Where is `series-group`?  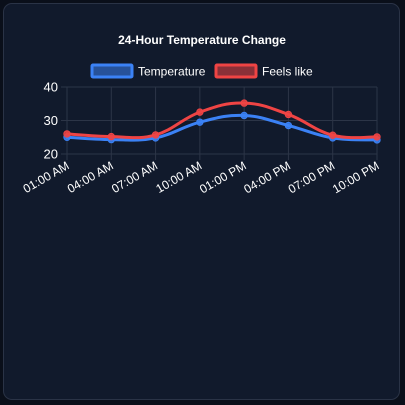
series-group is located at coordinates (222, 121).